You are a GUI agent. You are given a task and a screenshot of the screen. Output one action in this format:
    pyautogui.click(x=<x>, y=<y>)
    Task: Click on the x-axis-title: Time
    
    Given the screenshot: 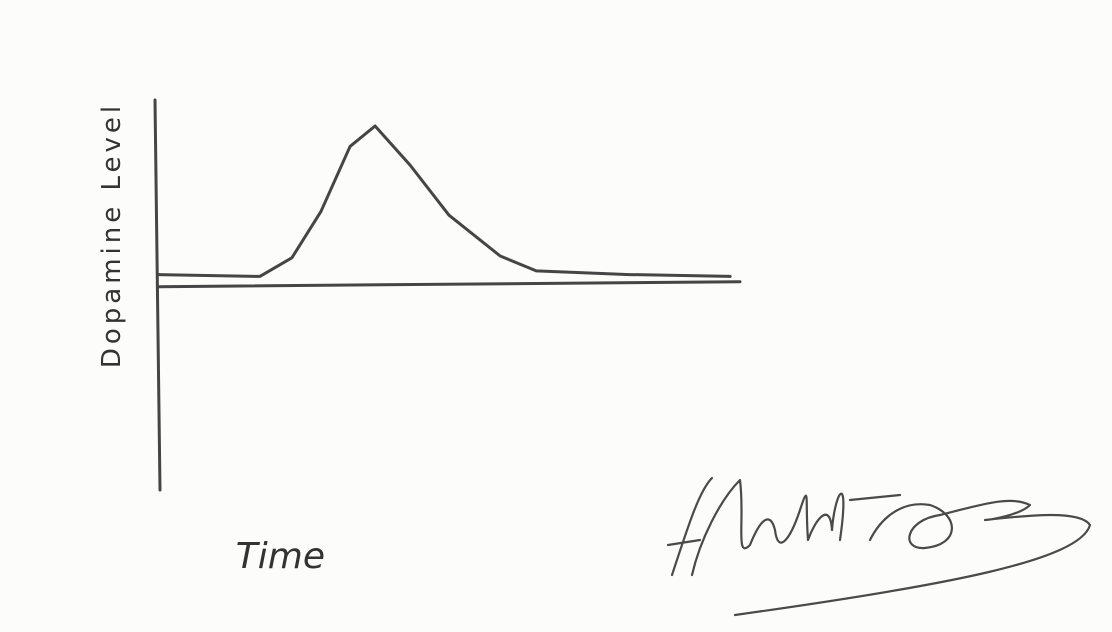 What is the action you would take?
    pyautogui.click(x=280, y=556)
    